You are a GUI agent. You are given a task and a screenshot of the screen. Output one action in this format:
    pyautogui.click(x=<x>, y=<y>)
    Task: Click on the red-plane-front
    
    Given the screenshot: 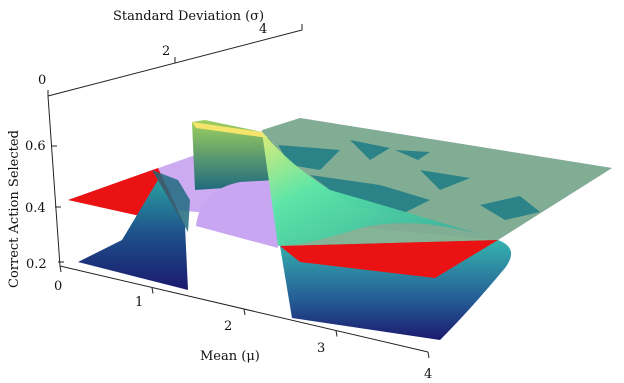 What is the action you would take?
    pyautogui.click(x=389, y=259)
    